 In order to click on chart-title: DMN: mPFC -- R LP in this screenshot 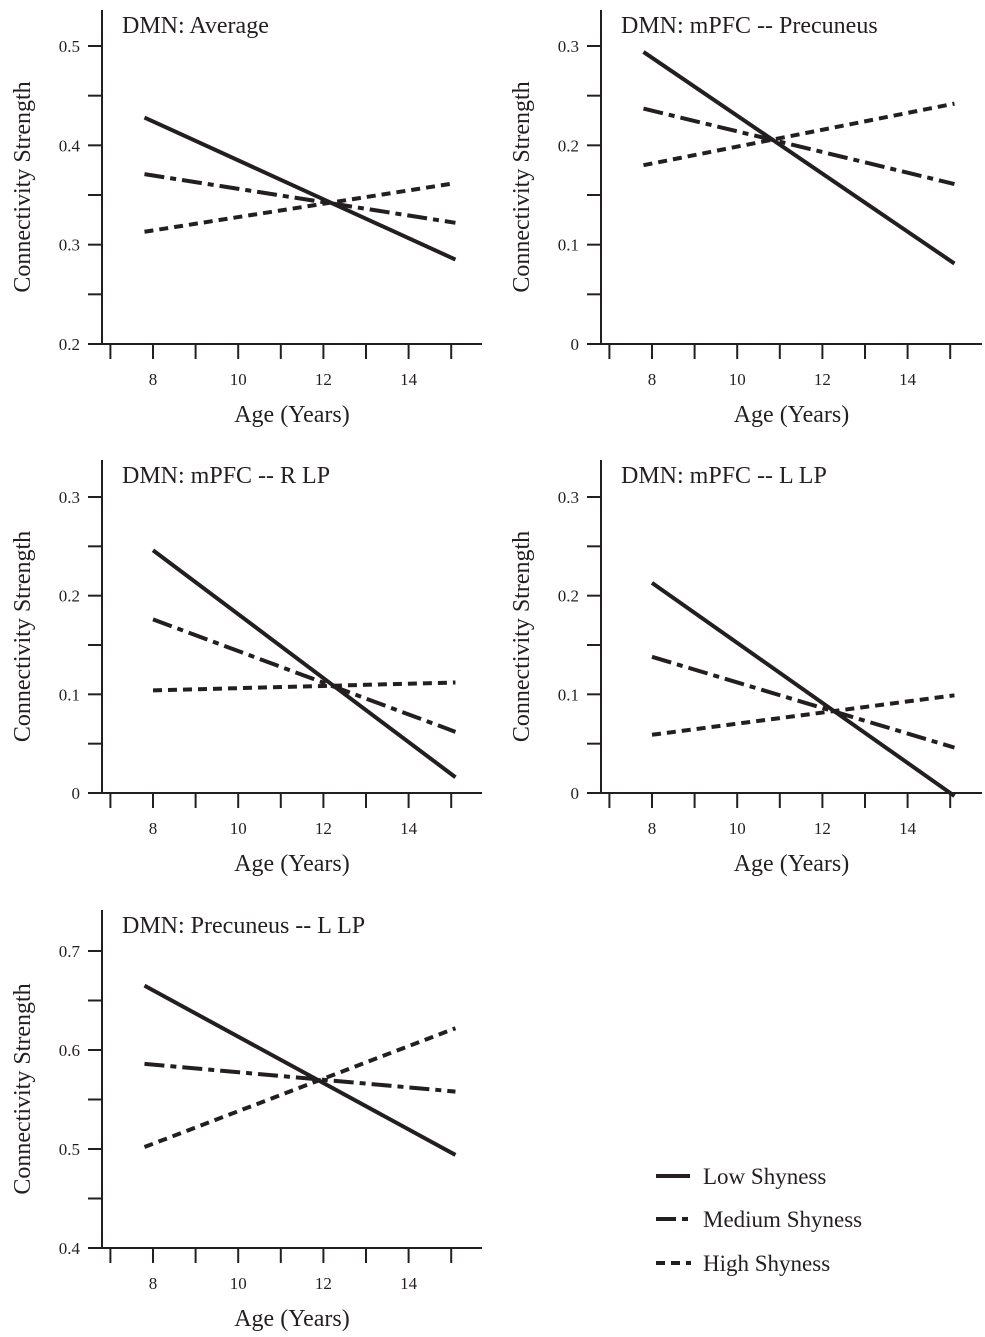, I will do `click(226, 476)`.